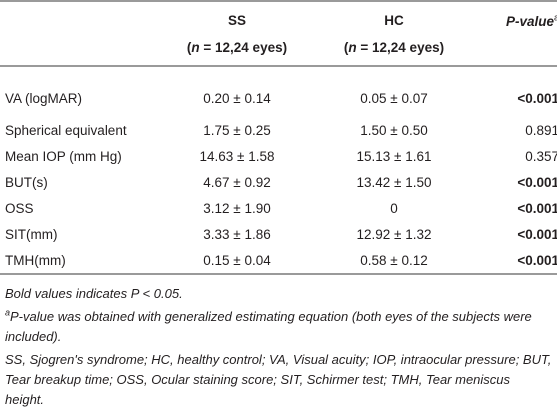 Image resolution: width=557 pixels, height=410 pixels. What do you see at coordinates (237, 130) in the screenshot?
I see `ss-value: 1.75 ± 0.25` at bounding box center [237, 130].